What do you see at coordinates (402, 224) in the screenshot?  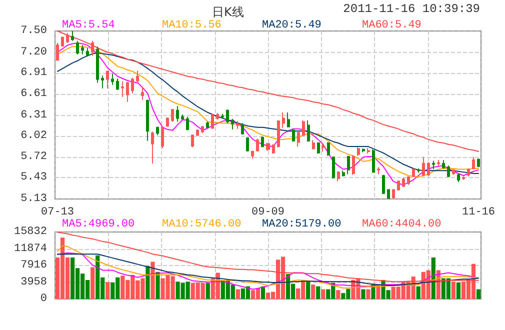 I see `text: MA60:4404.00` at bounding box center [402, 224].